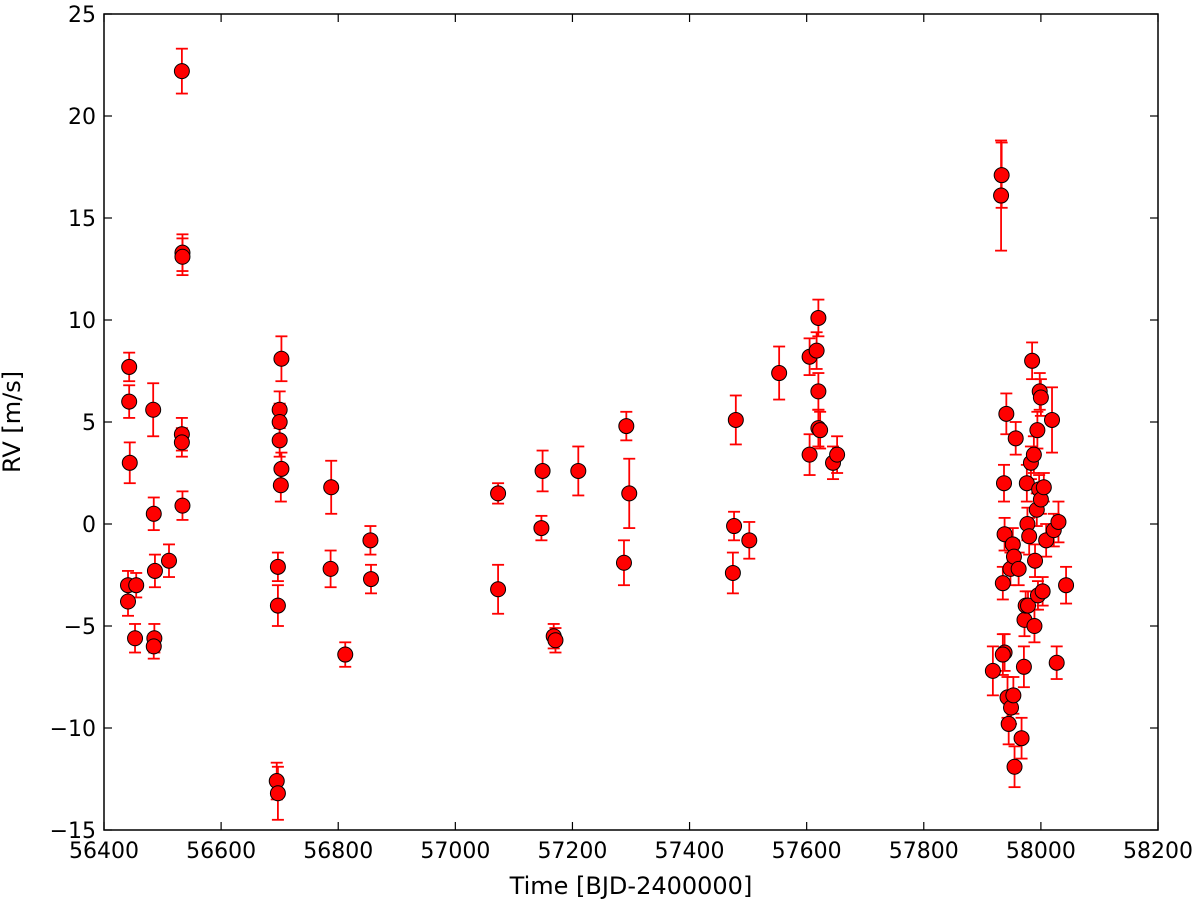 The width and height of the screenshot is (1200, 902). I want to click on x-tick-label: 57000, so click(455, 851).